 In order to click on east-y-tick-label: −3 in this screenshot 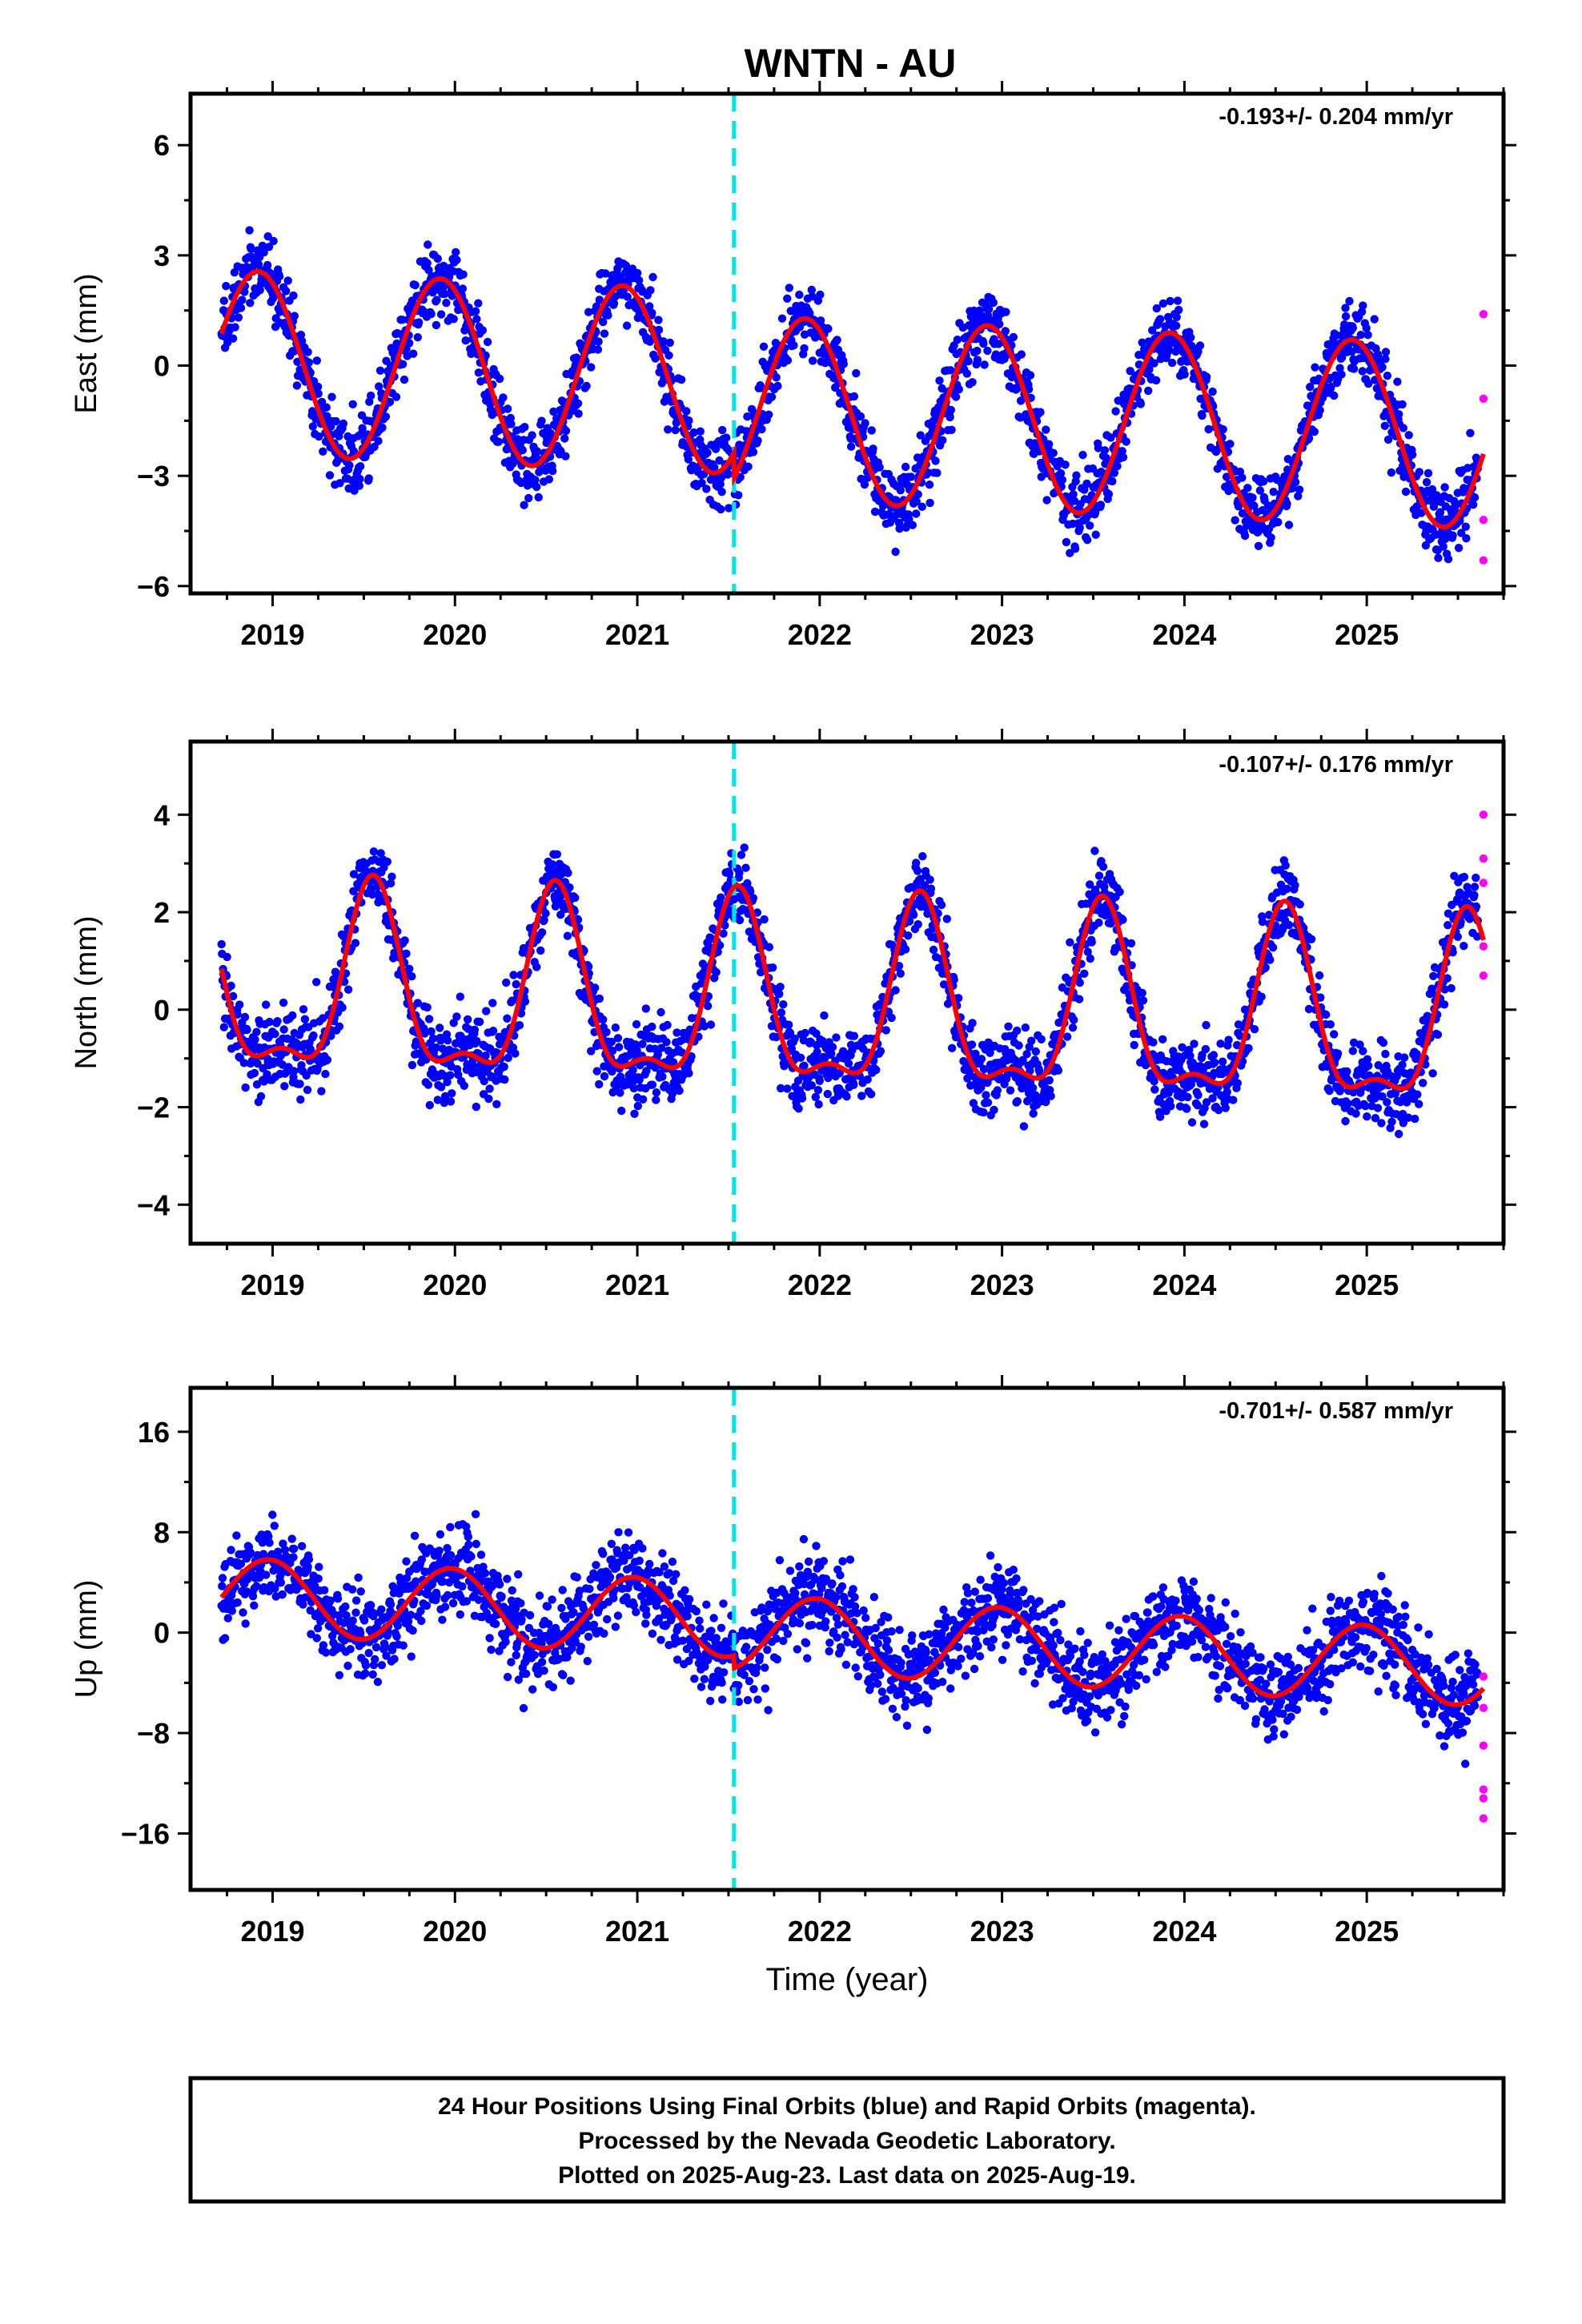, I will do `click(154, 477)`.